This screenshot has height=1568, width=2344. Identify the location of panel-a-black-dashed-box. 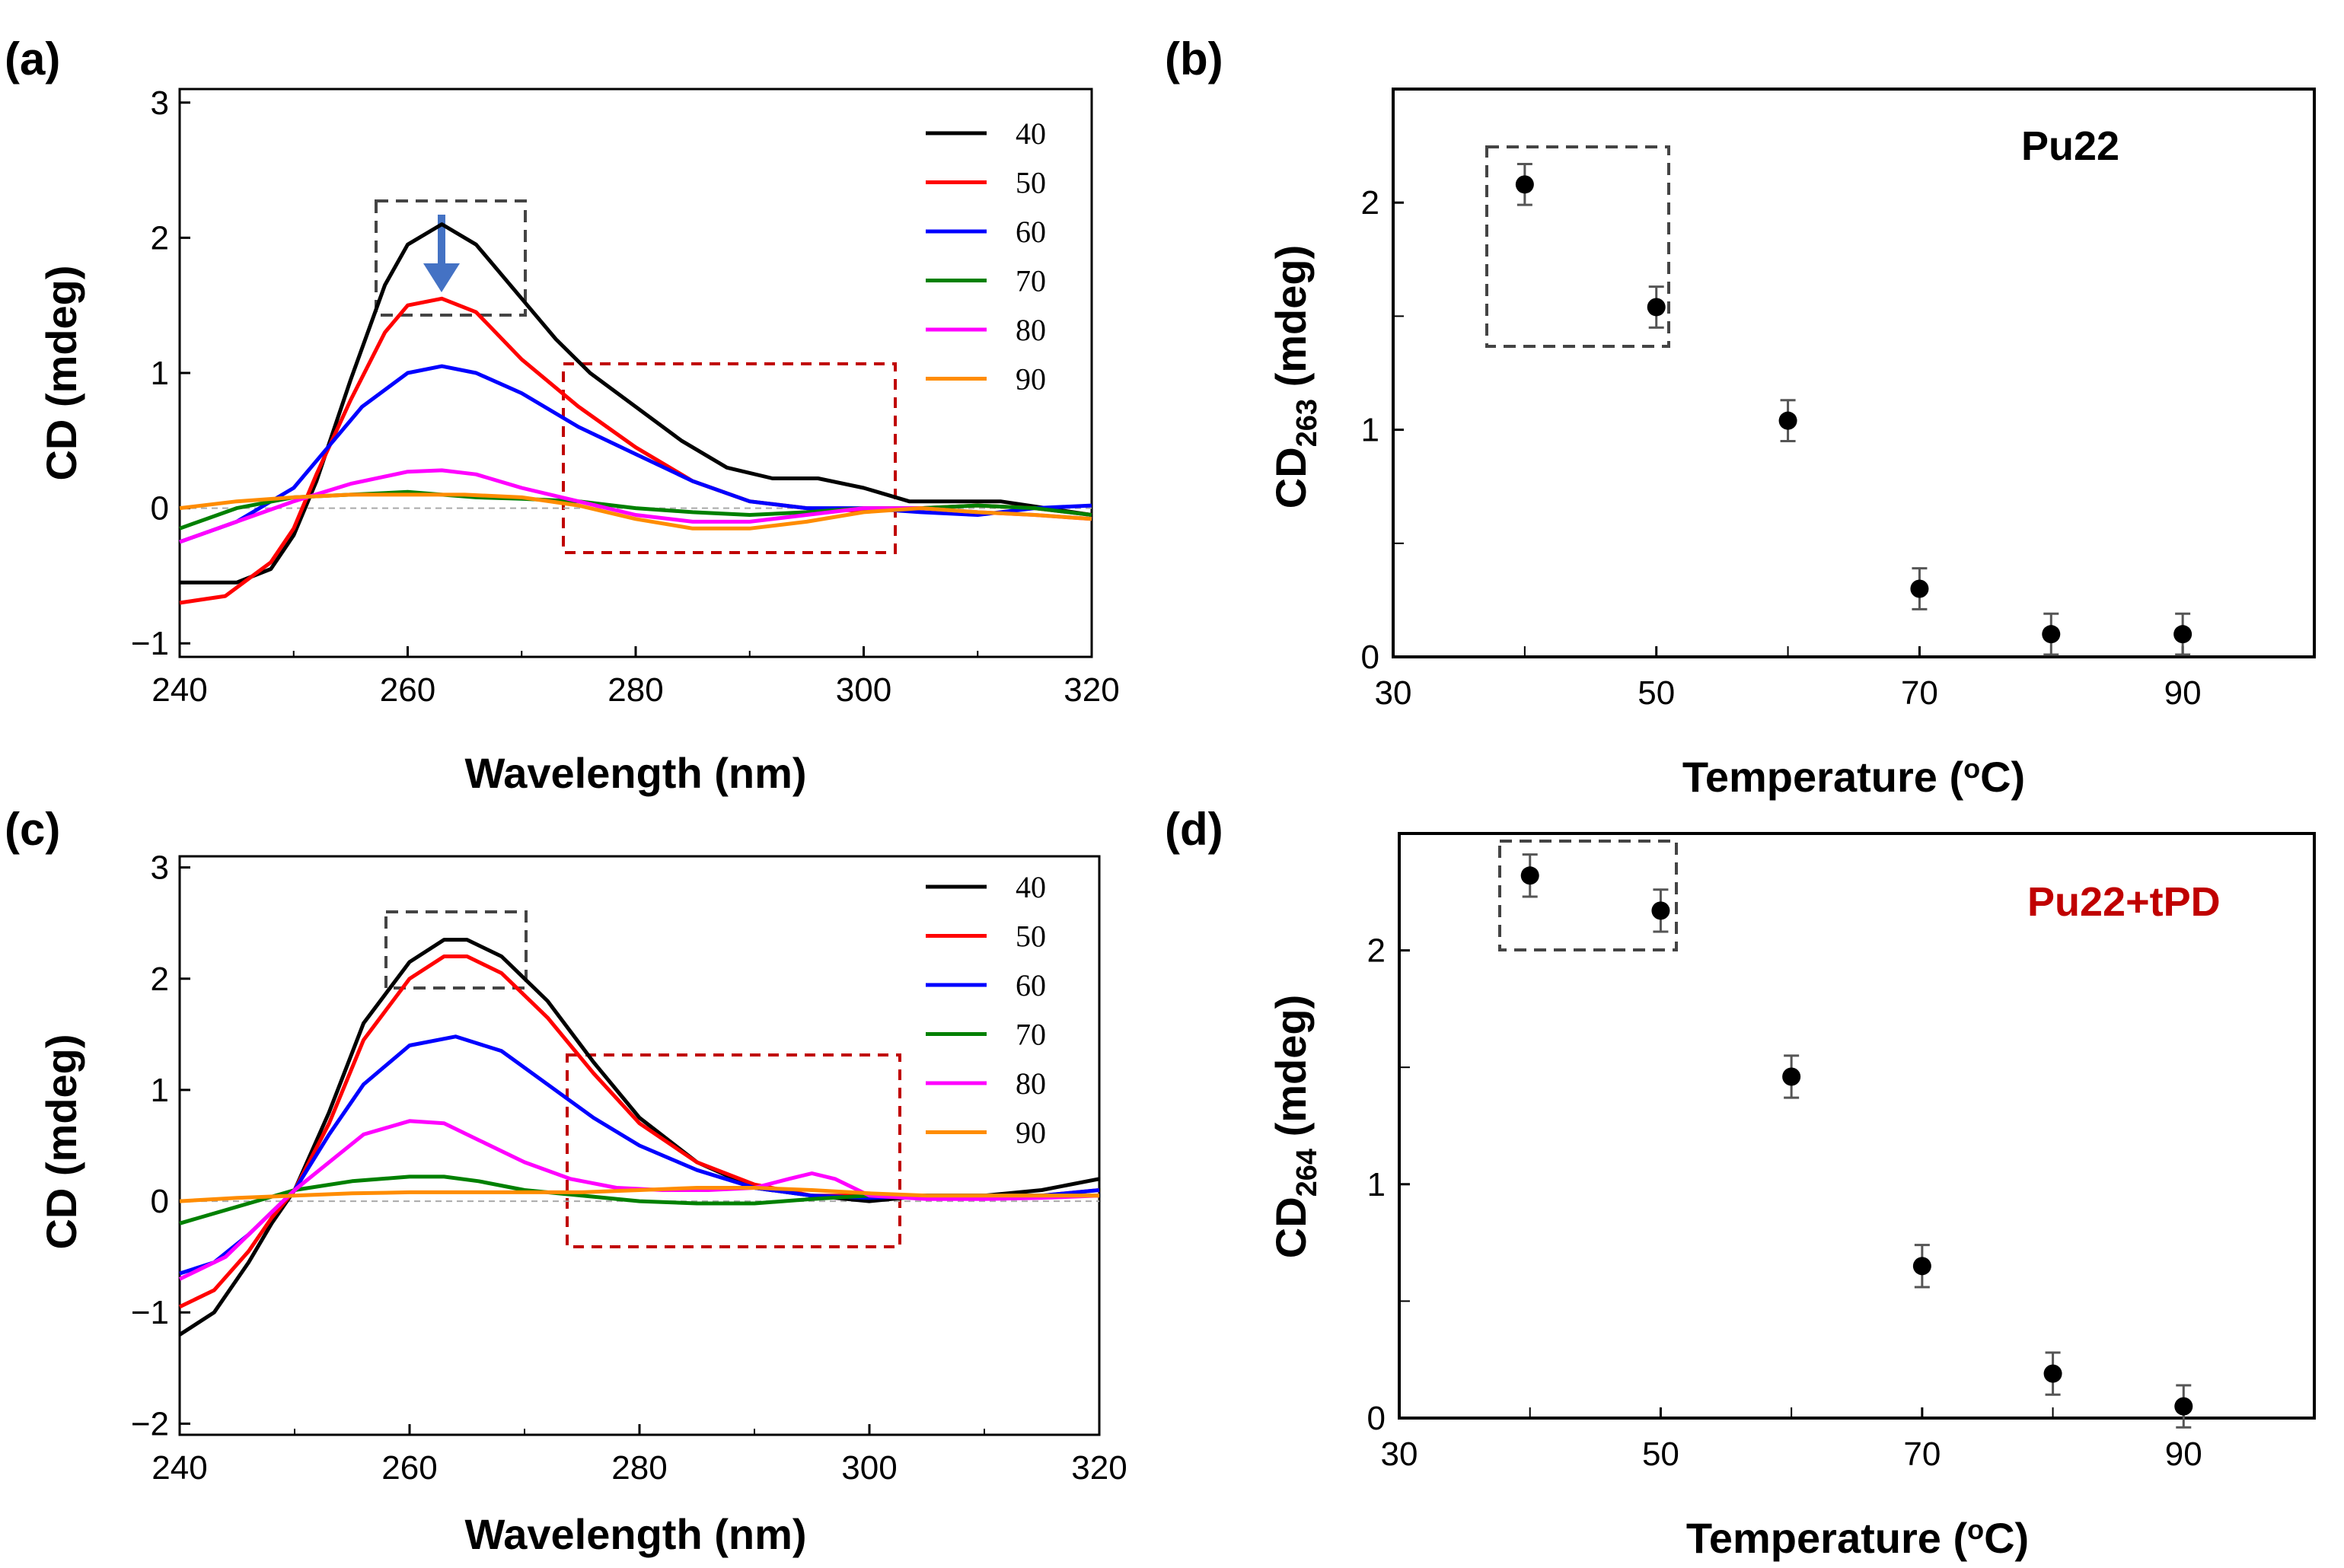
(451, 258).